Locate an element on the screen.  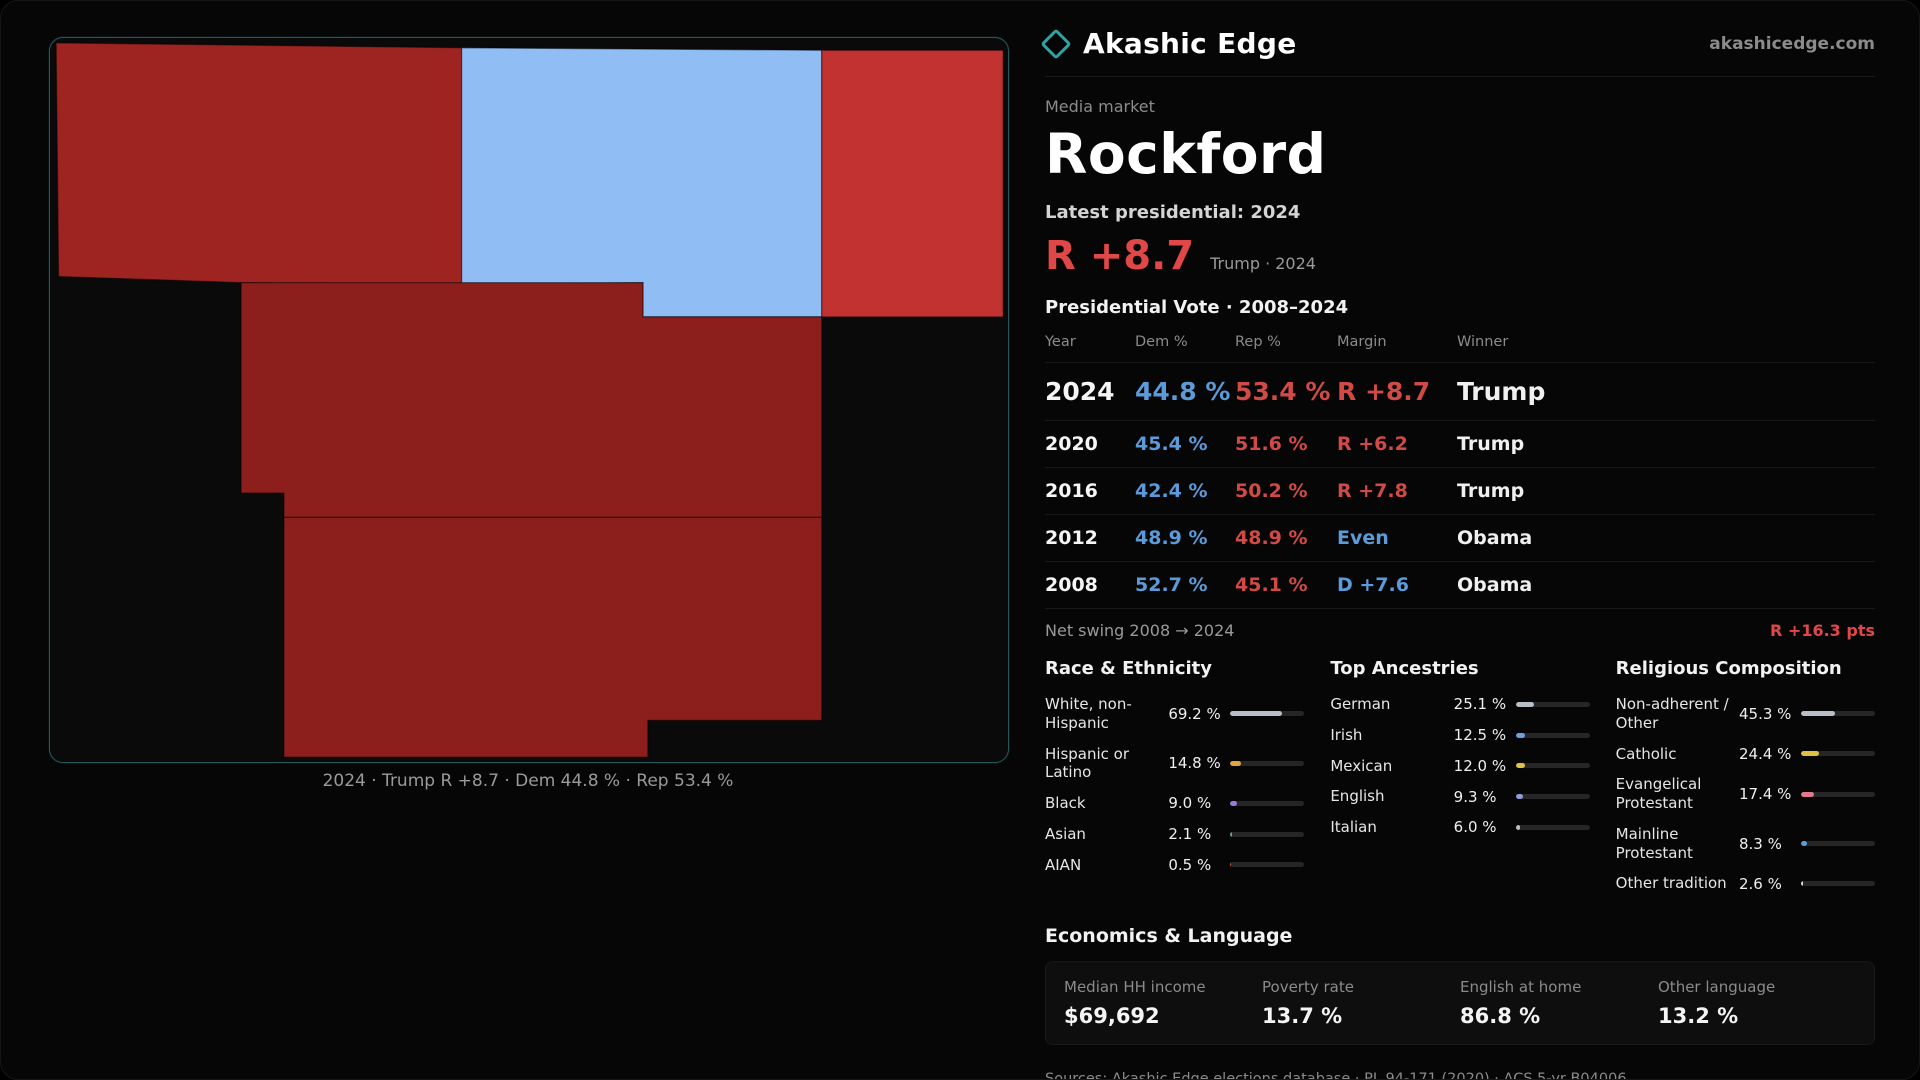
headline-margin-row: R +8.7 Trump · 2024 is located at coordinates (1460, 256).